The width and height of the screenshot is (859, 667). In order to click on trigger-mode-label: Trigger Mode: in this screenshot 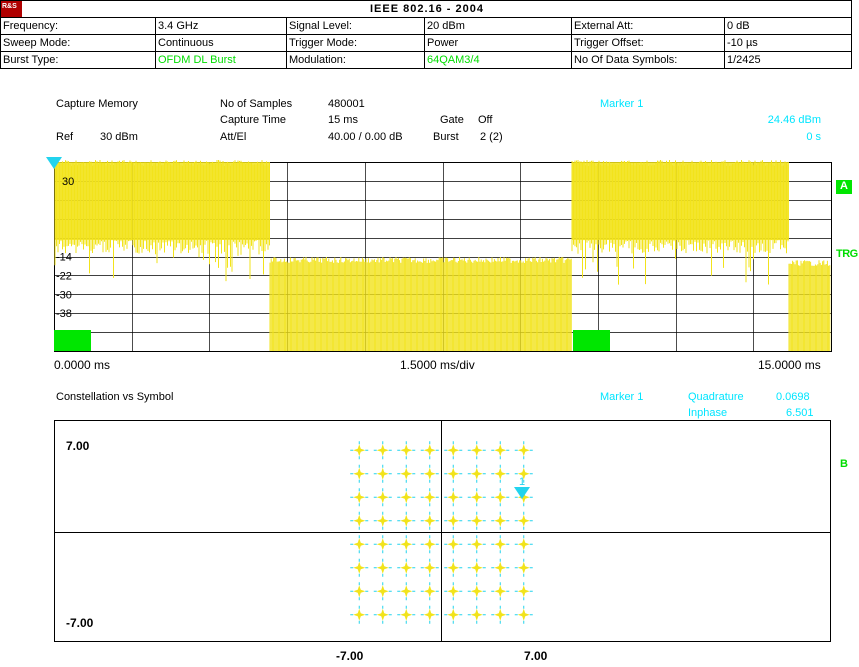, I will do `click(355, 43)`.